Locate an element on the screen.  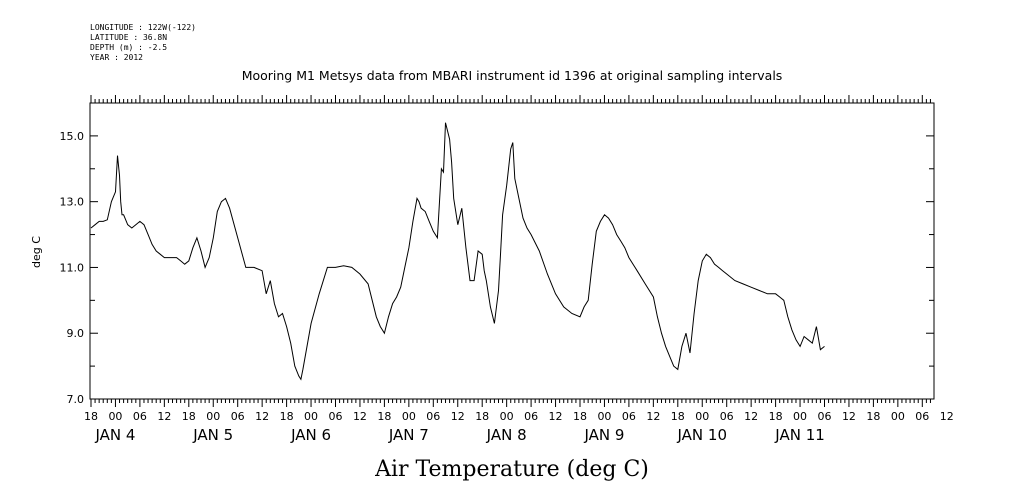
meta-longitude: LONGITUDE : 122W(-122) is located at coordinates (143, 27).